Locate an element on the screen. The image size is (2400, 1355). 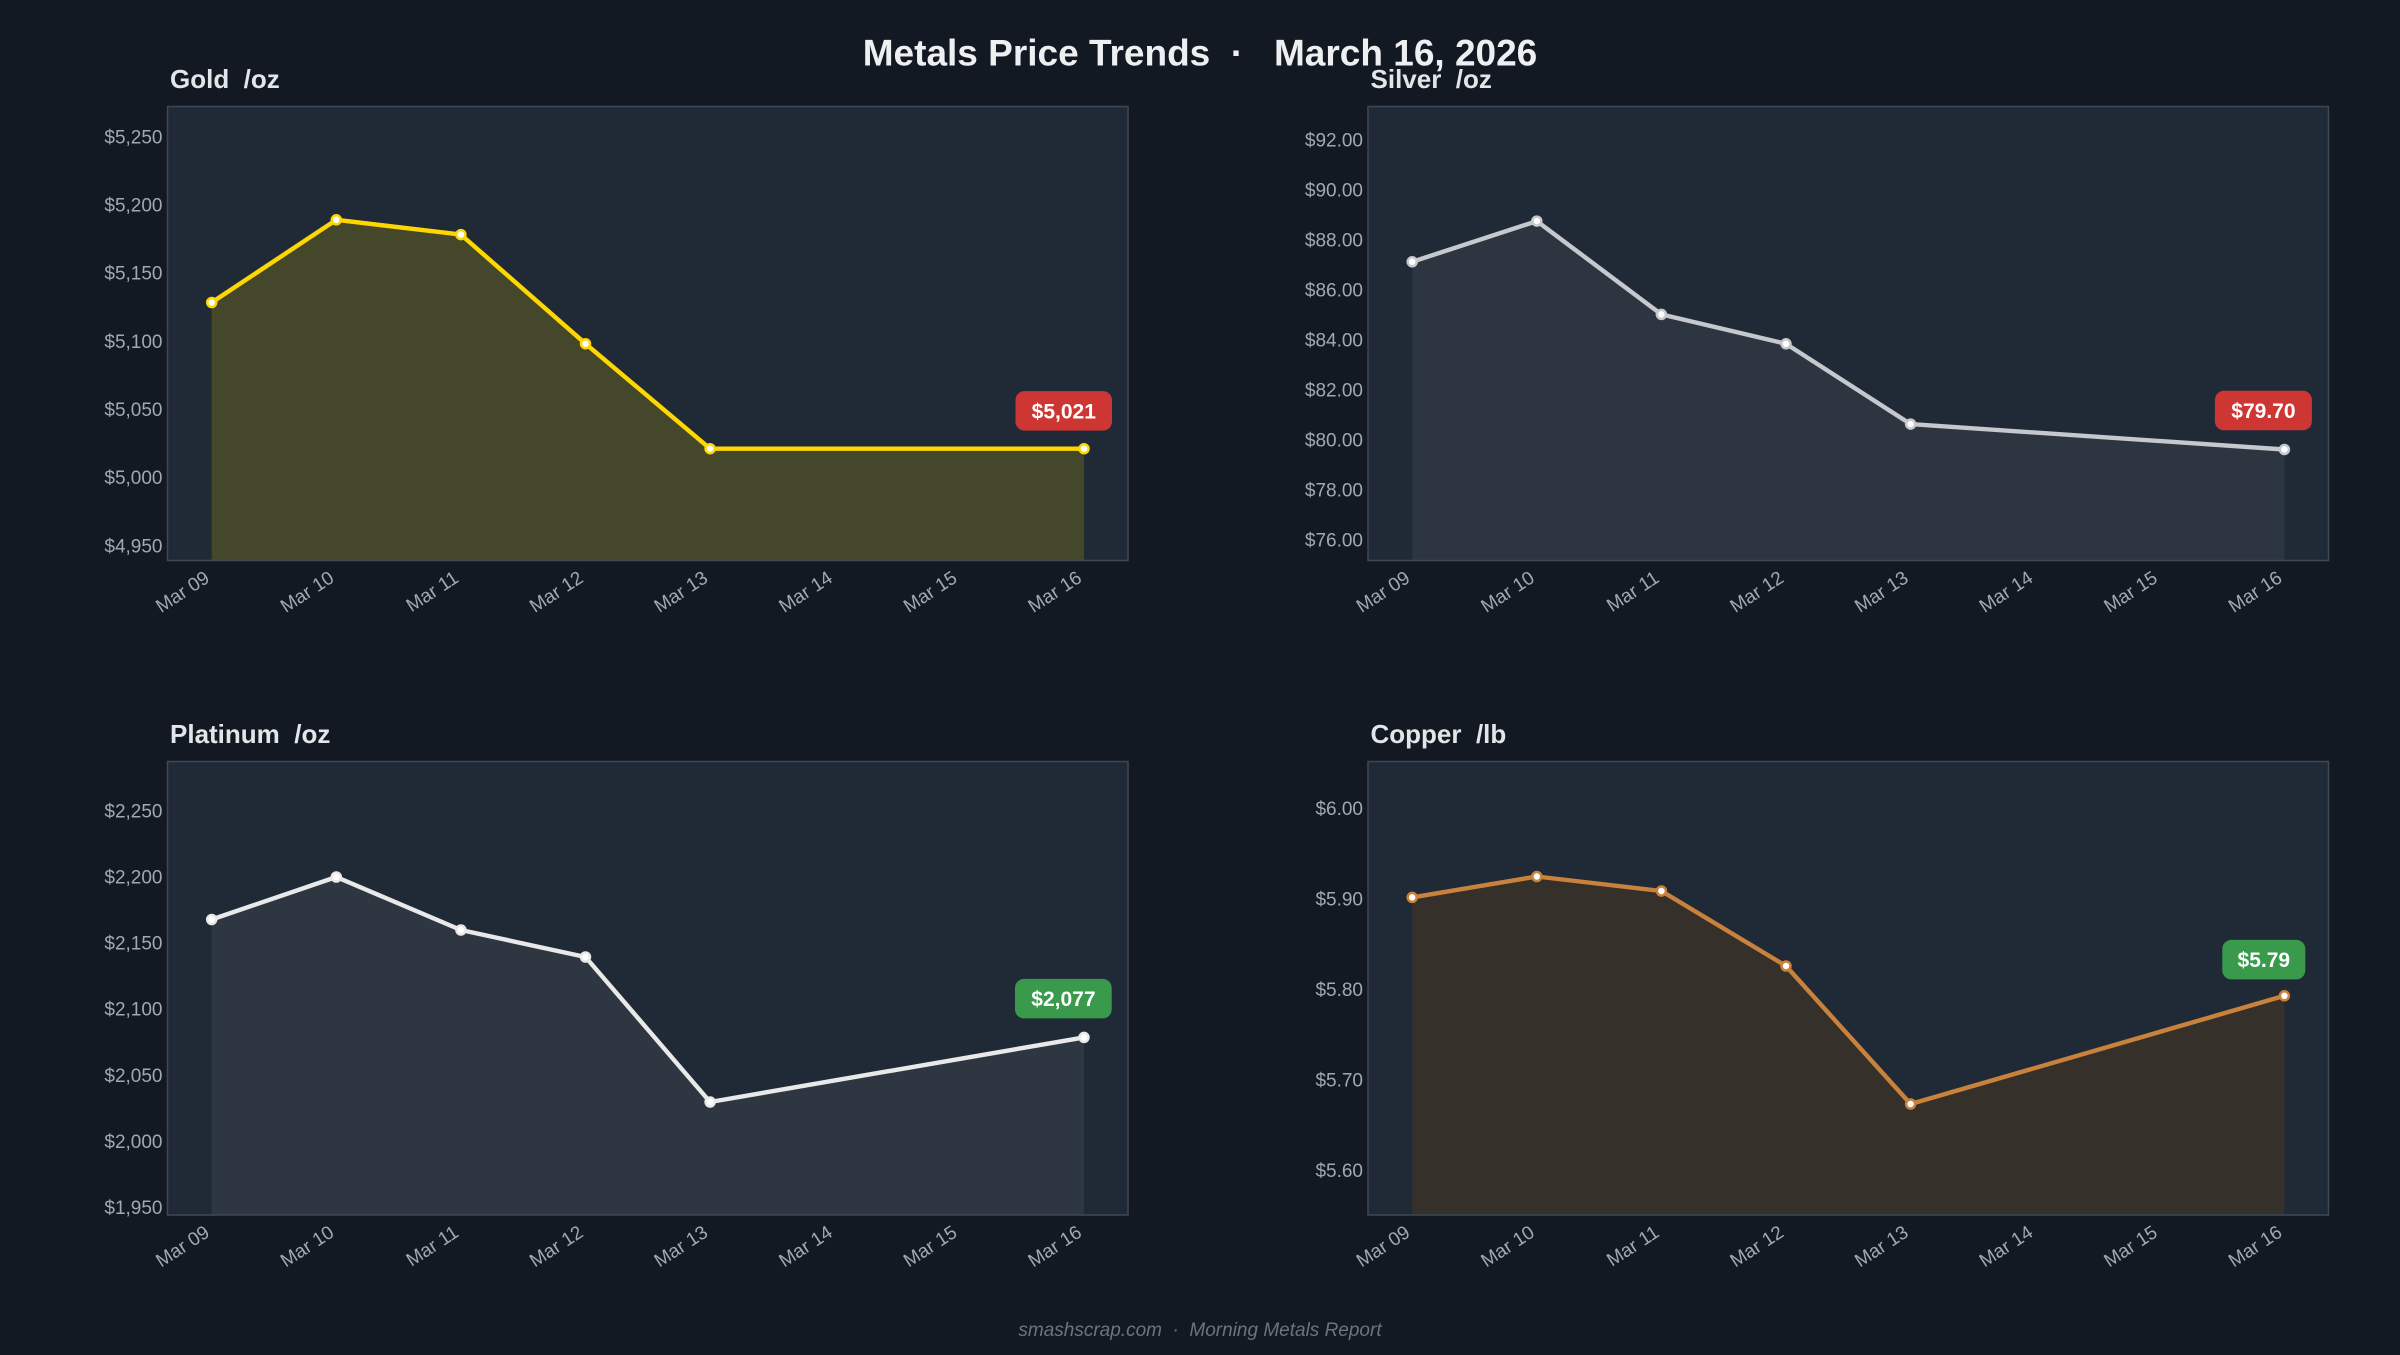
svg-text: Gold /oz is located at coordinates (225, 79).